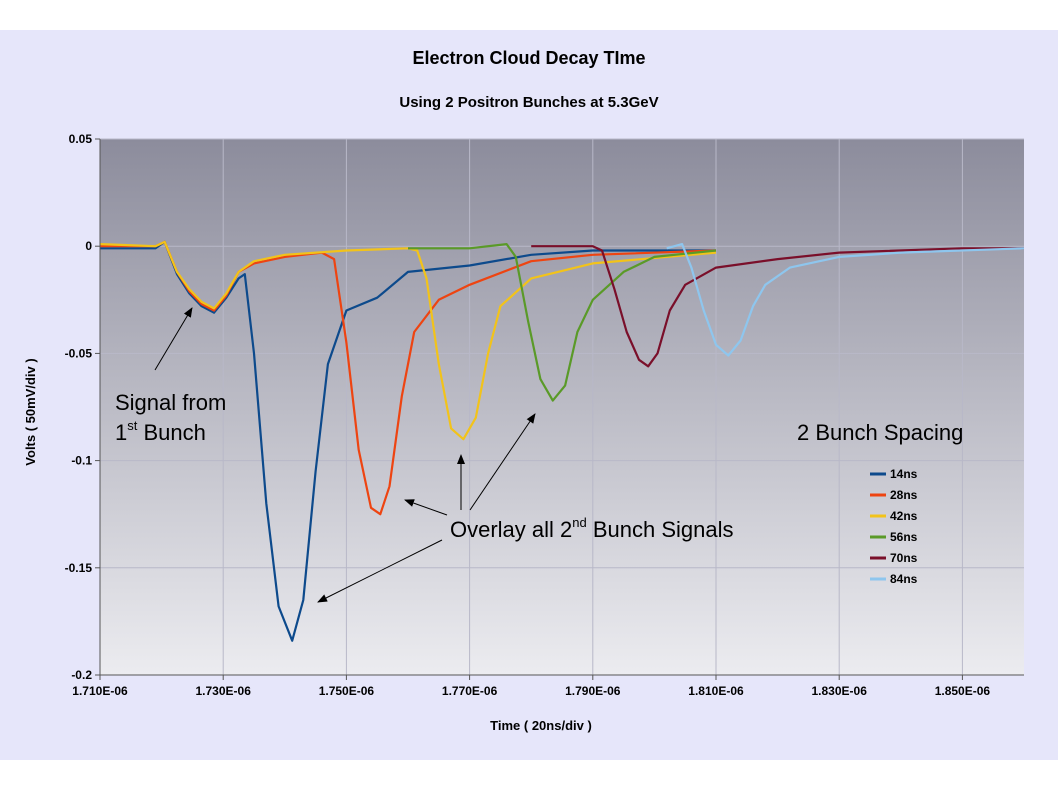  Describe the element at coordinates (79, 353) in the screenshot. I see `y-tick-label: -0.05` at that location.